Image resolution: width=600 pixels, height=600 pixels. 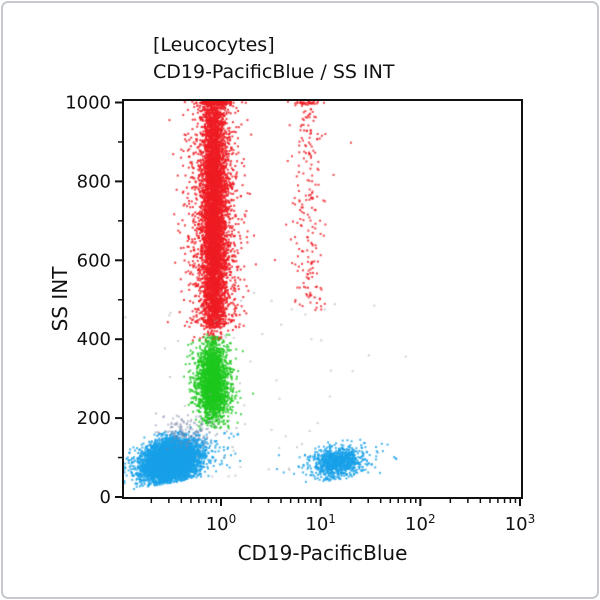 I want to click on y-tick-label: 600, so click(x=94, y=260).